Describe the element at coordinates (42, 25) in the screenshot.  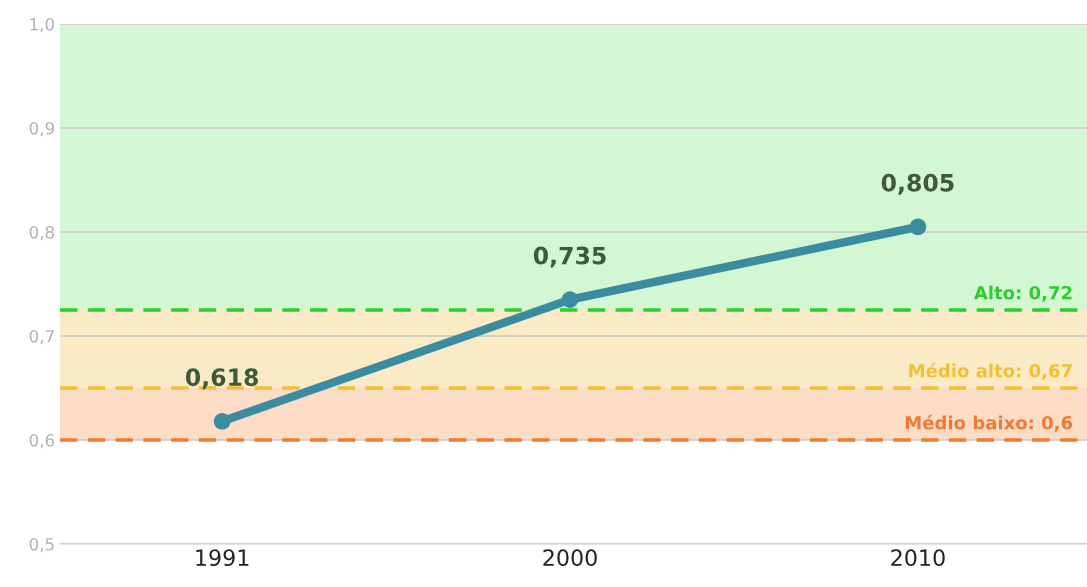
I see `y-tick-label: 1,0` at that location.